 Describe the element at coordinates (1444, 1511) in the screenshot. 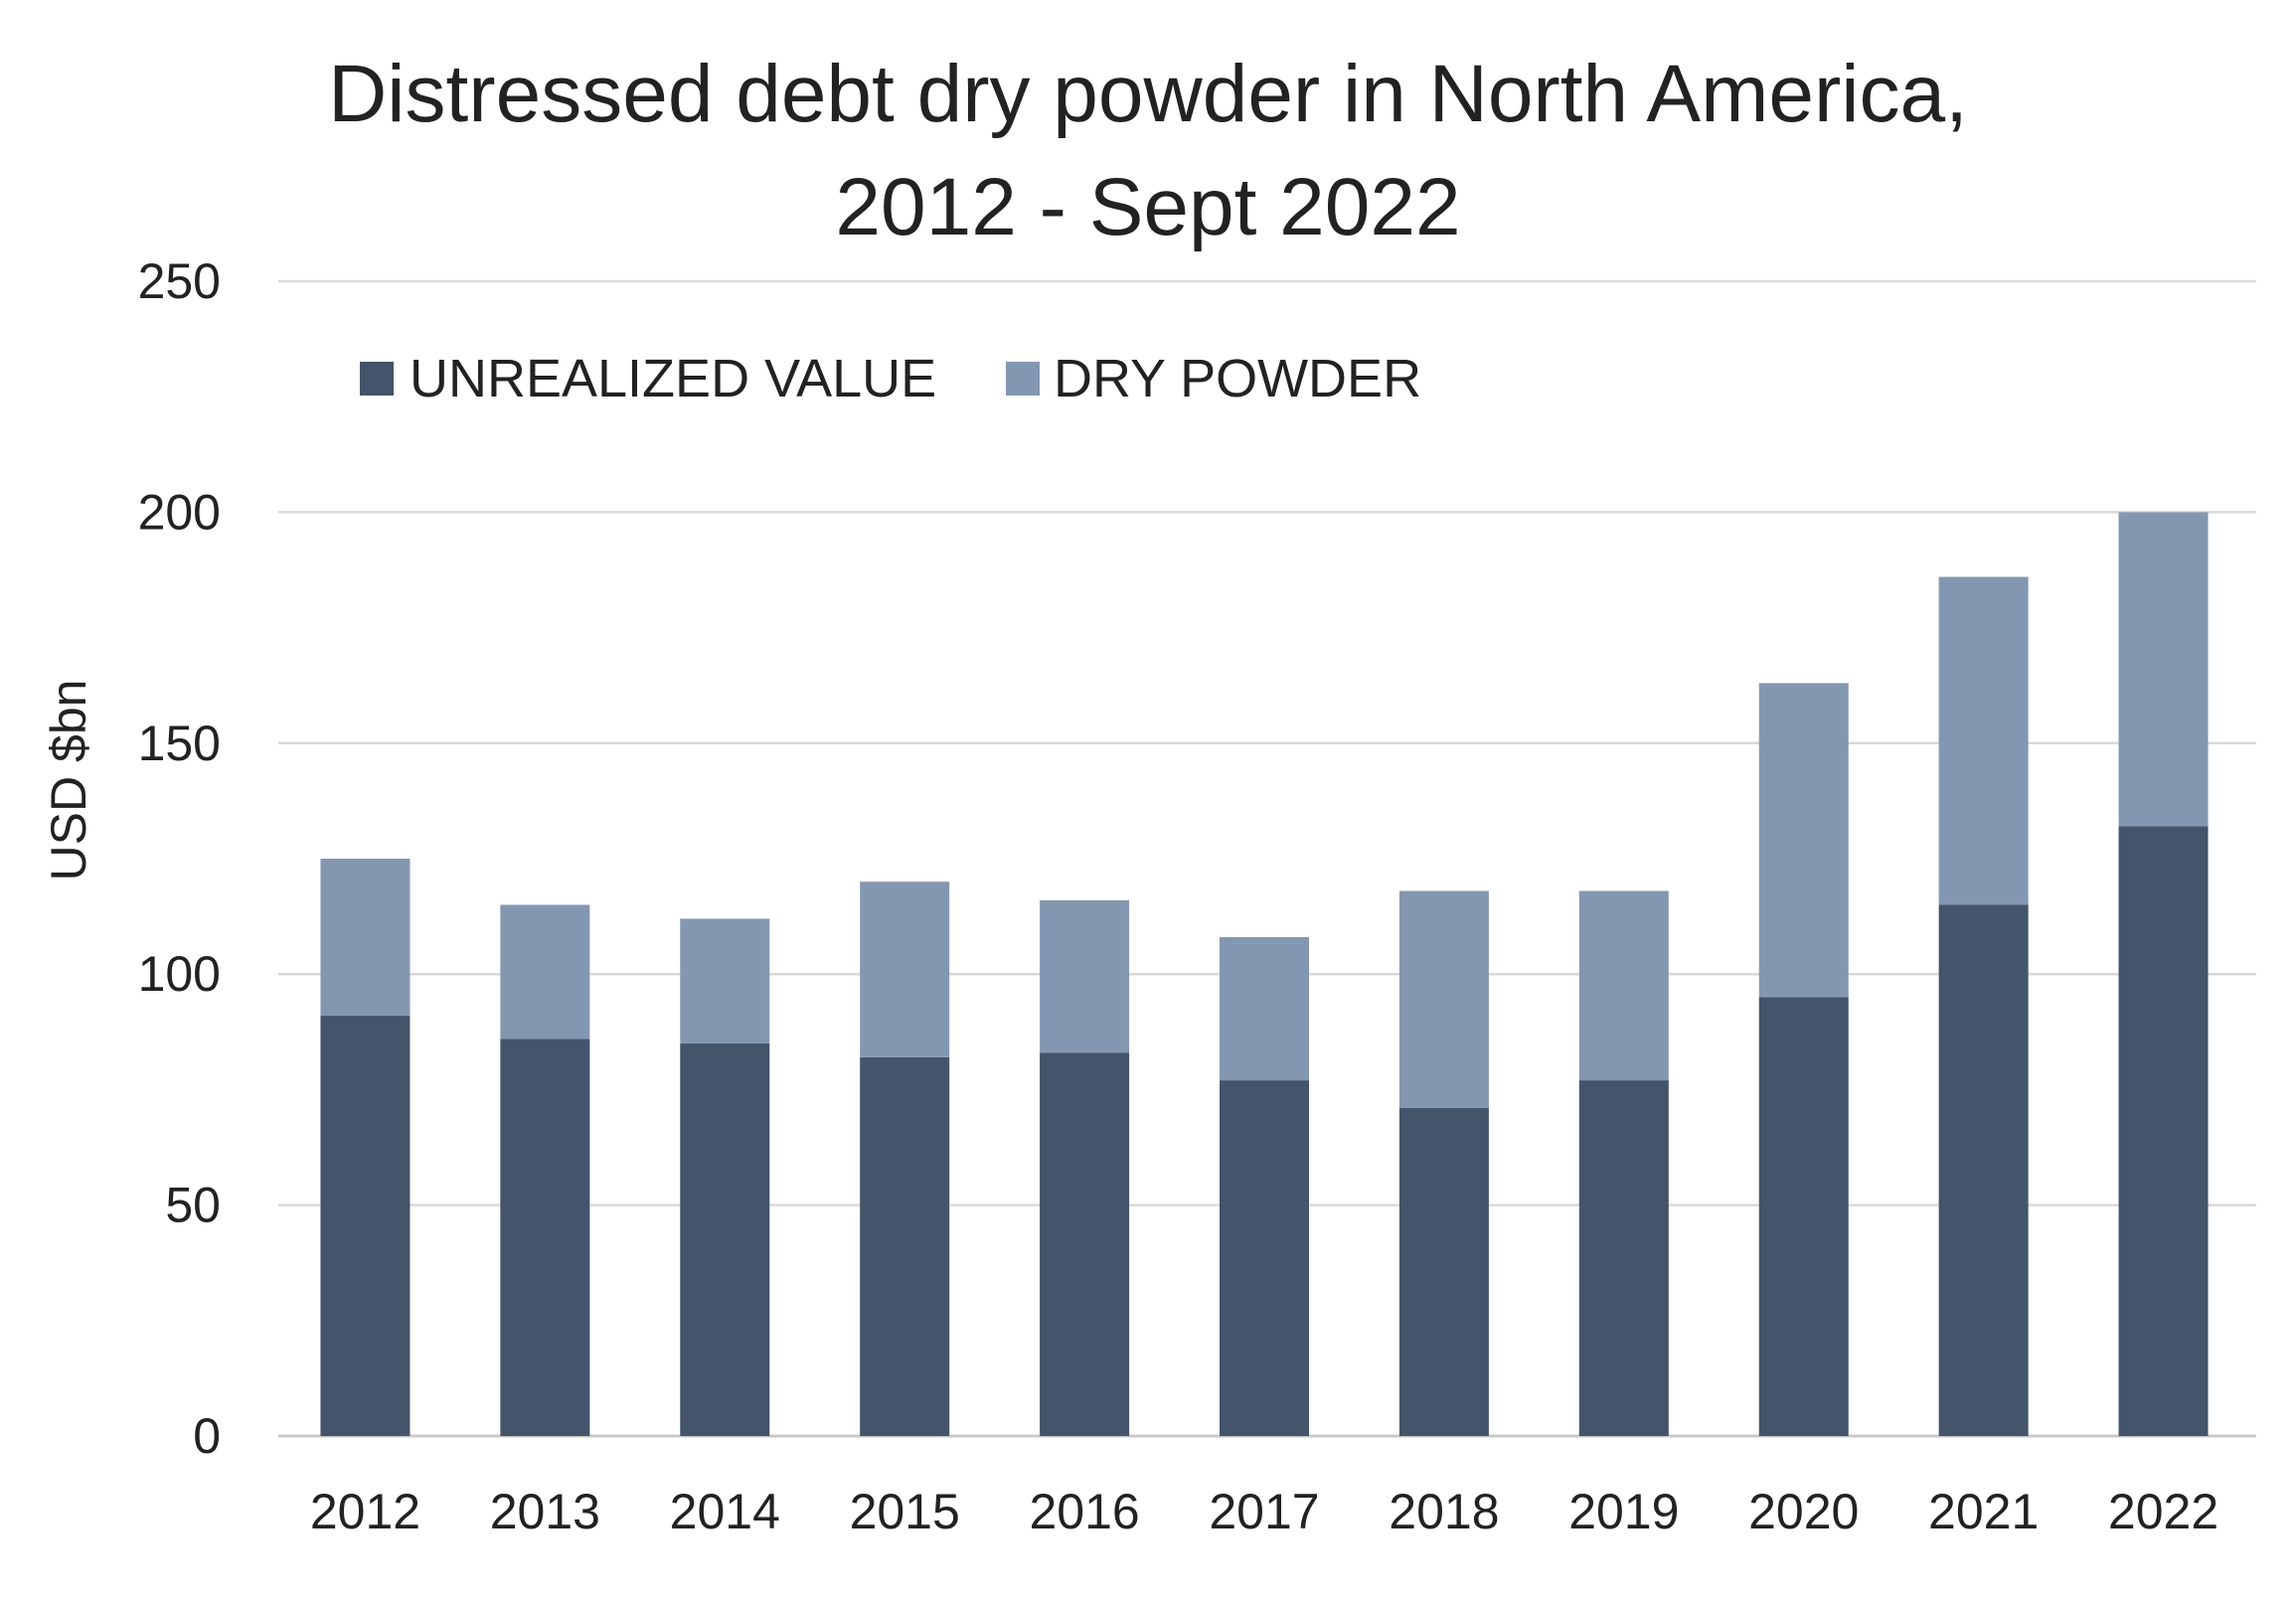

I see `x-tick-label-2018: 2018` at that location.